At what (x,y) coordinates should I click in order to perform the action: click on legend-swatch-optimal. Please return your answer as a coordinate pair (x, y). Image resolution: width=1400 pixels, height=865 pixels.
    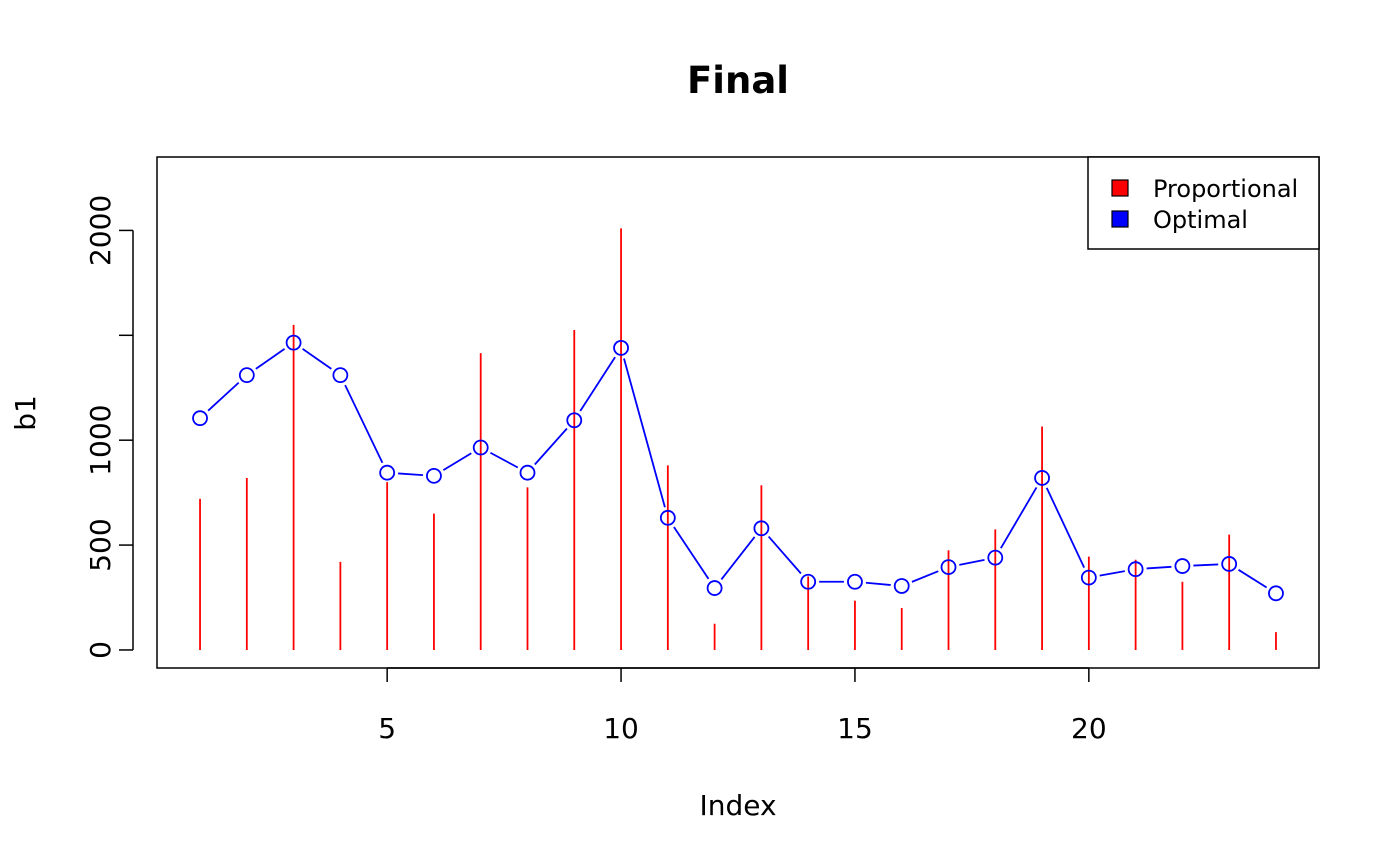
    Looking at the image, I should click on (1120, 219).